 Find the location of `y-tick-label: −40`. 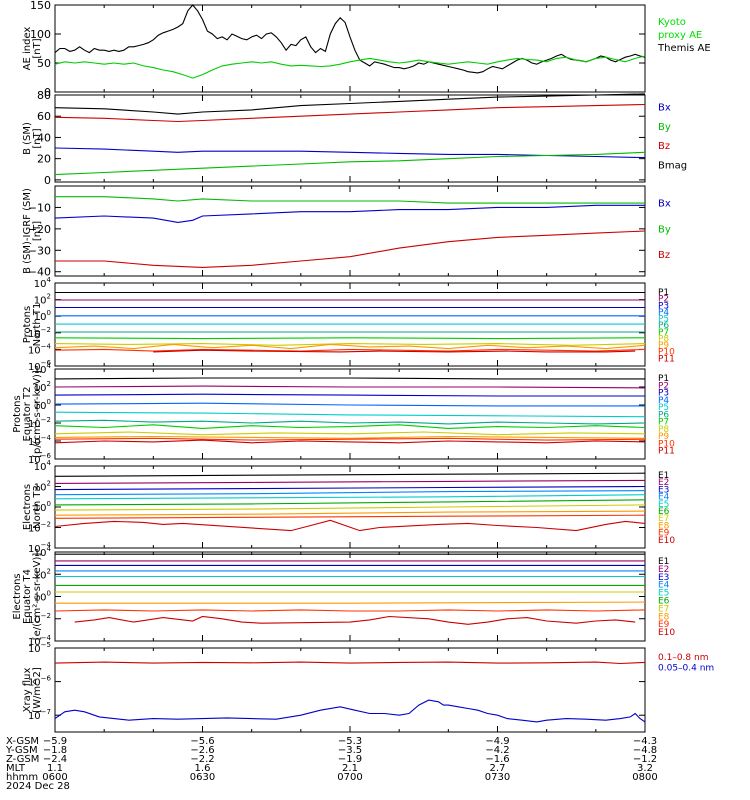

y-tick-label: −40 is located at coordinates (39, 272).